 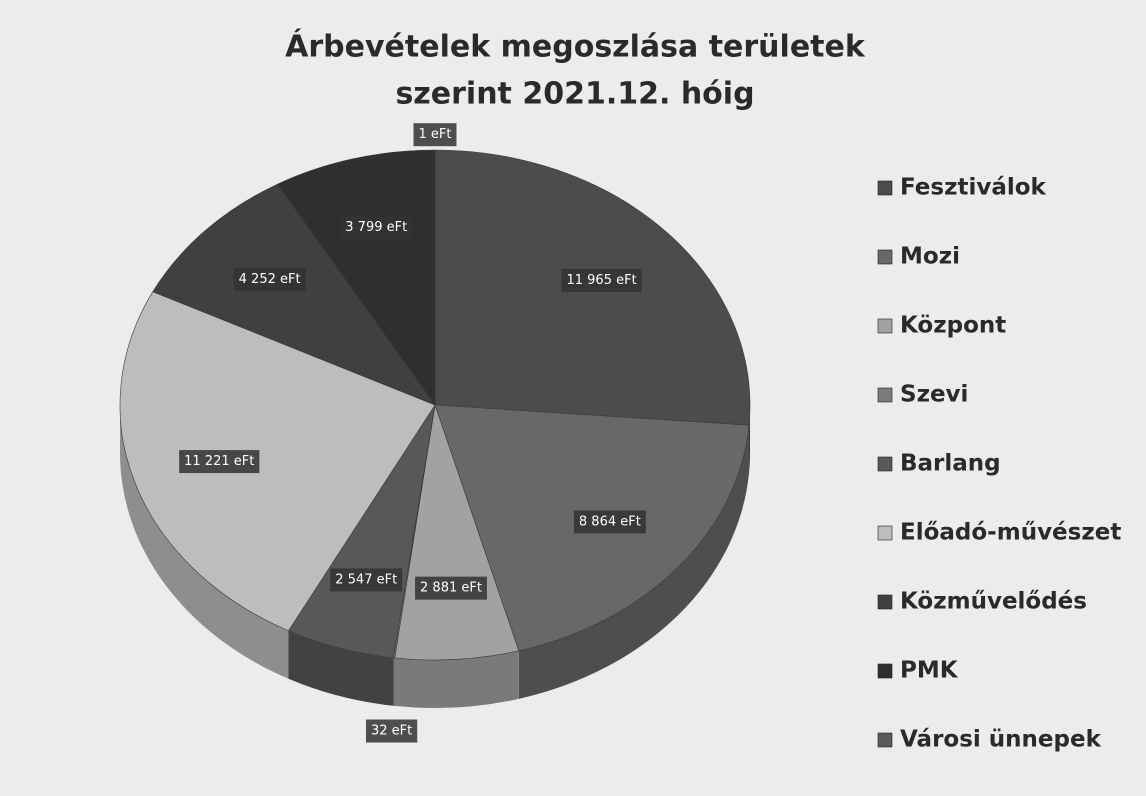 What do you see at coordinates (934, 395) in the screenshot?
I see `legend-label: Szevi` at bounding box center [934, 395].